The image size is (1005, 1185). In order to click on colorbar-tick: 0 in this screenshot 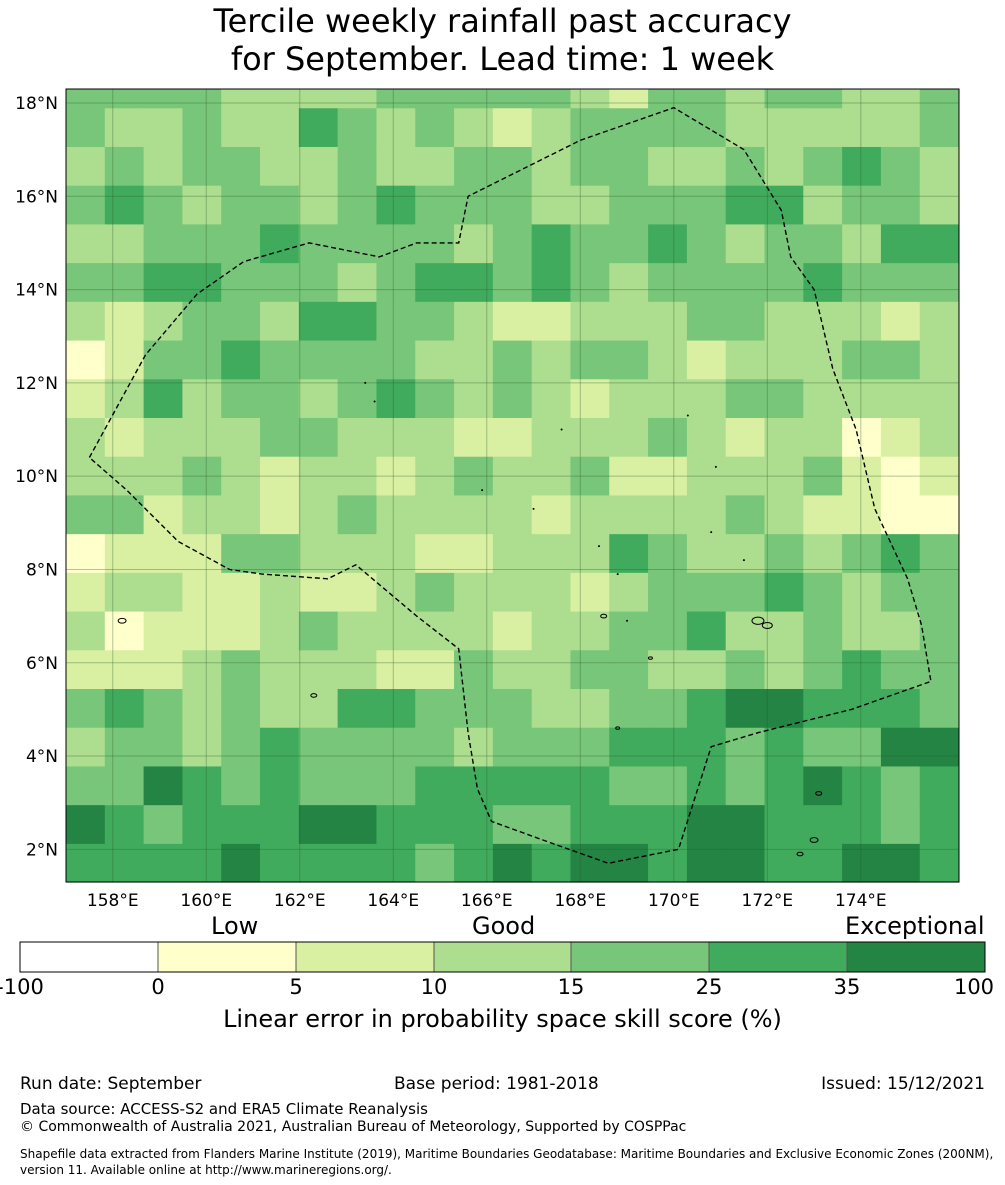, I will do `click(158, 987)`.